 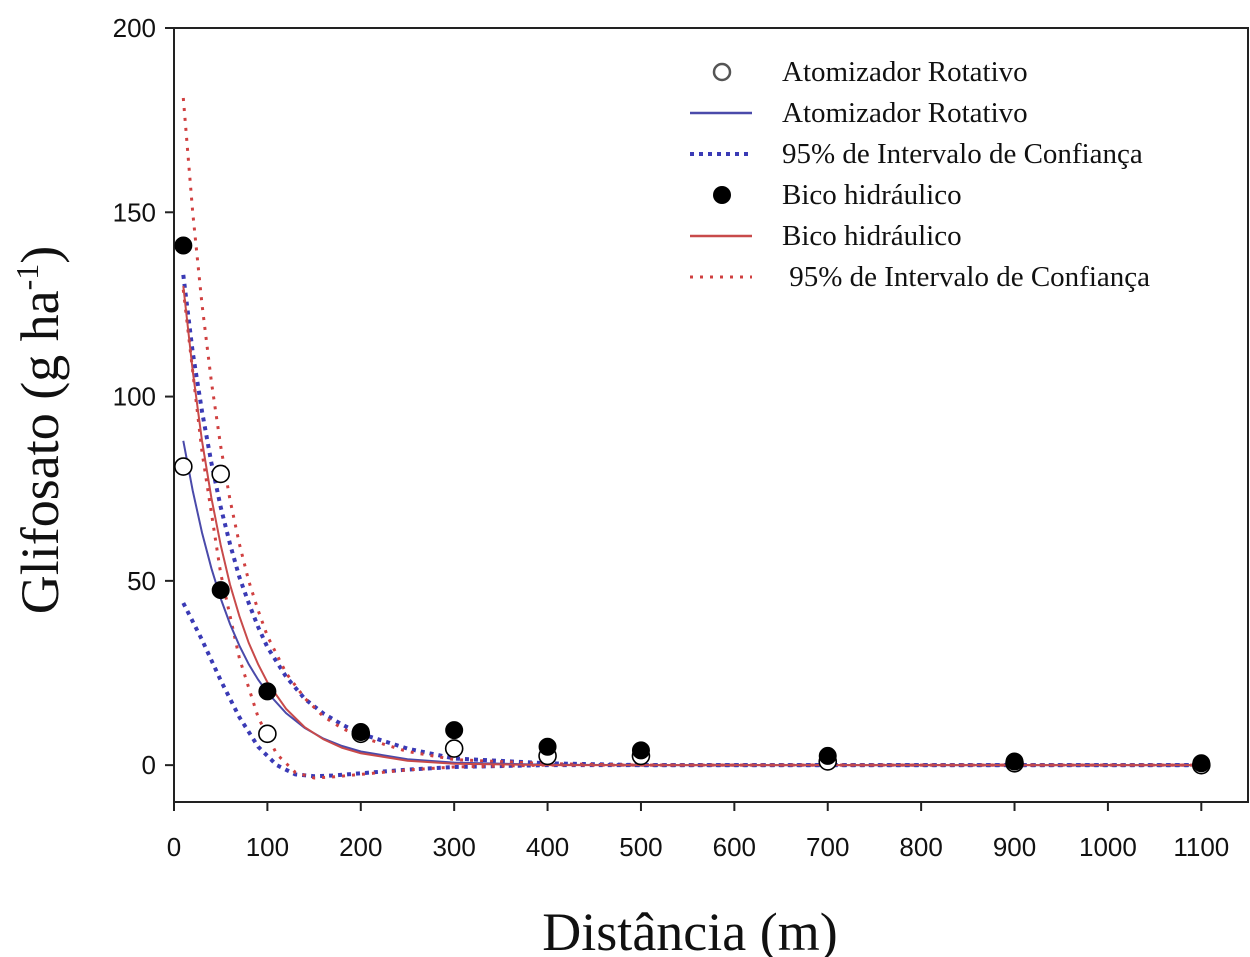 What do you see at coordinates (40, 255) in the screenshot?
I see `y-axis-label-close: )` at bounding box center [40, 255].